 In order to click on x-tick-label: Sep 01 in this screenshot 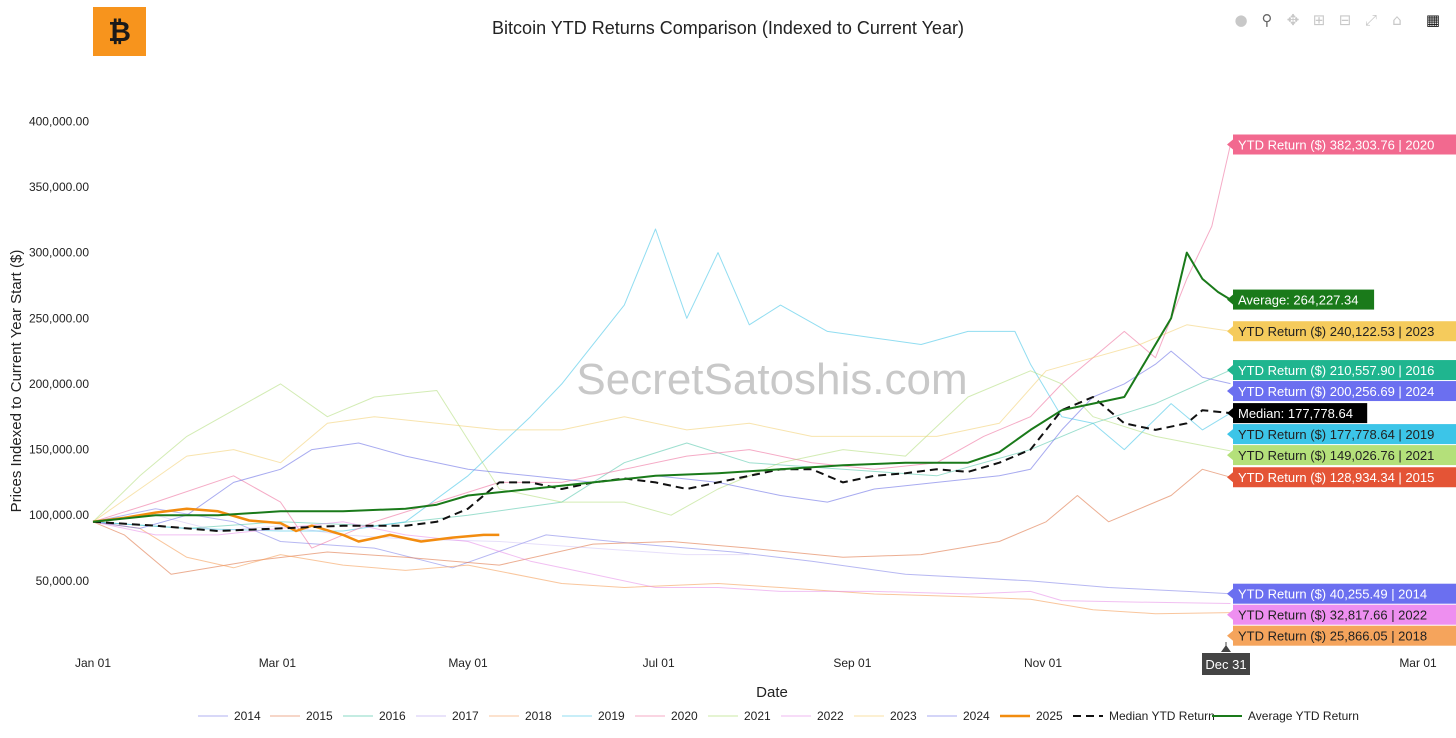, I will do `click(852, 663)`.